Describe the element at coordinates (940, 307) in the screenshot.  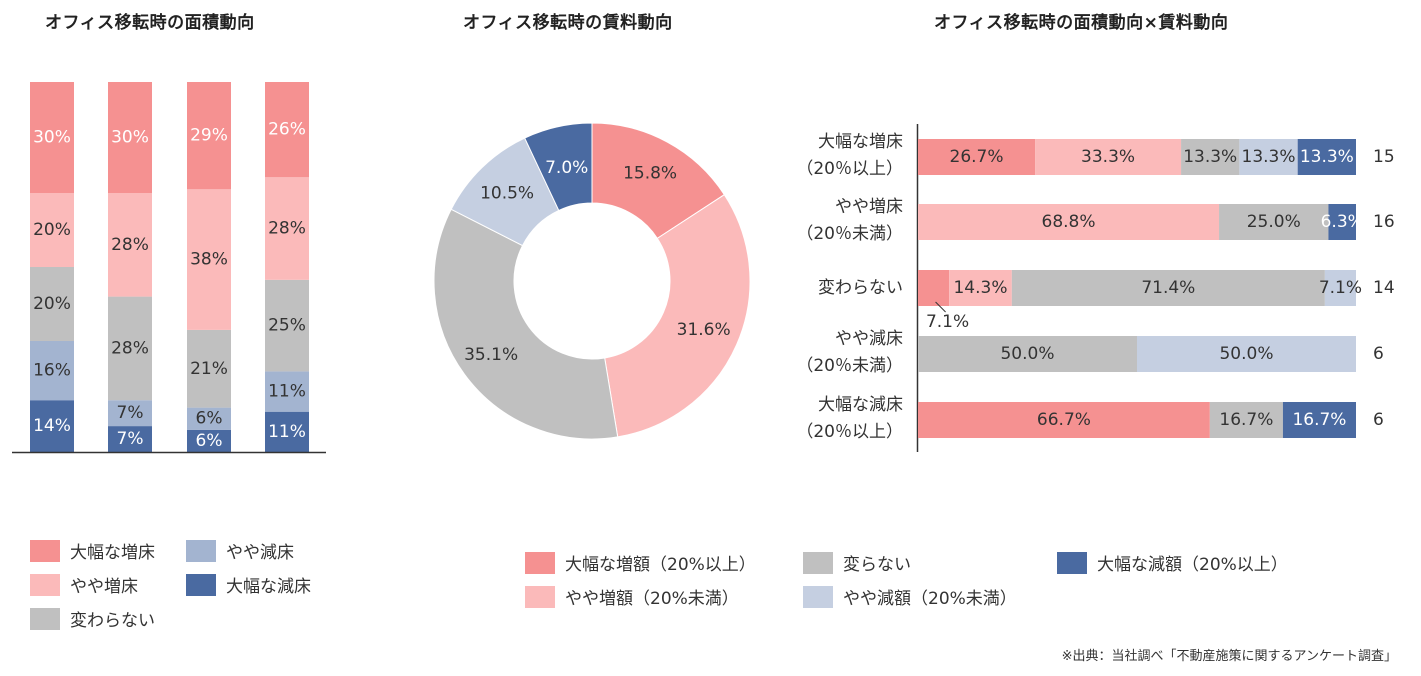
I see `callout-leader` at that location.